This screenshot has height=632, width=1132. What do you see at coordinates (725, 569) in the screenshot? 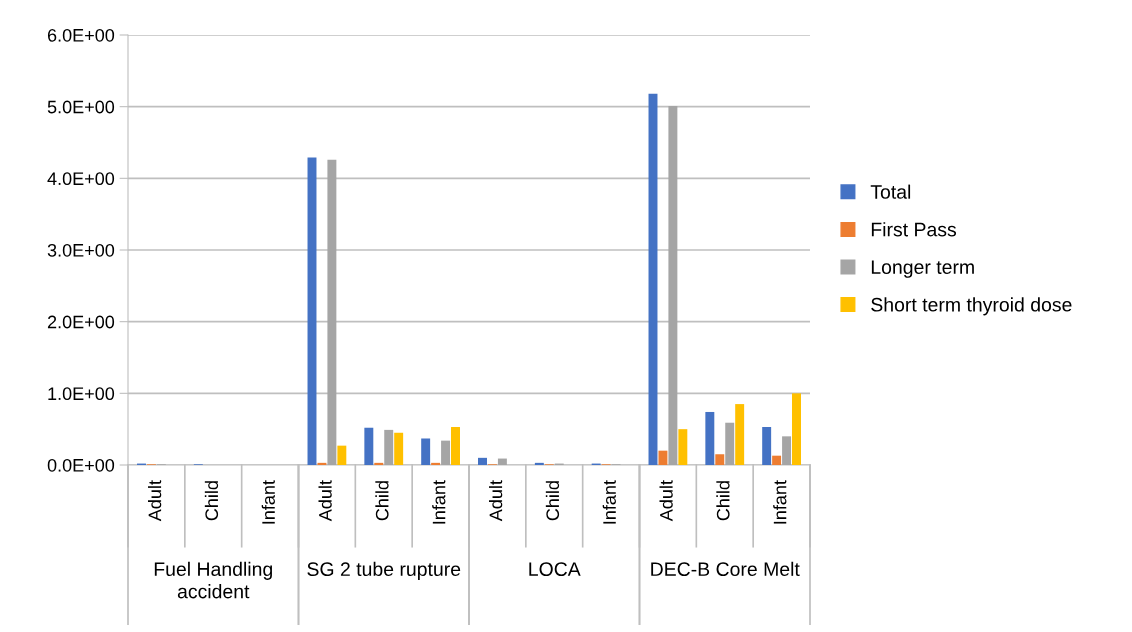
I see `text: DEC-B Core Melt` at bounding box center [725, 569].